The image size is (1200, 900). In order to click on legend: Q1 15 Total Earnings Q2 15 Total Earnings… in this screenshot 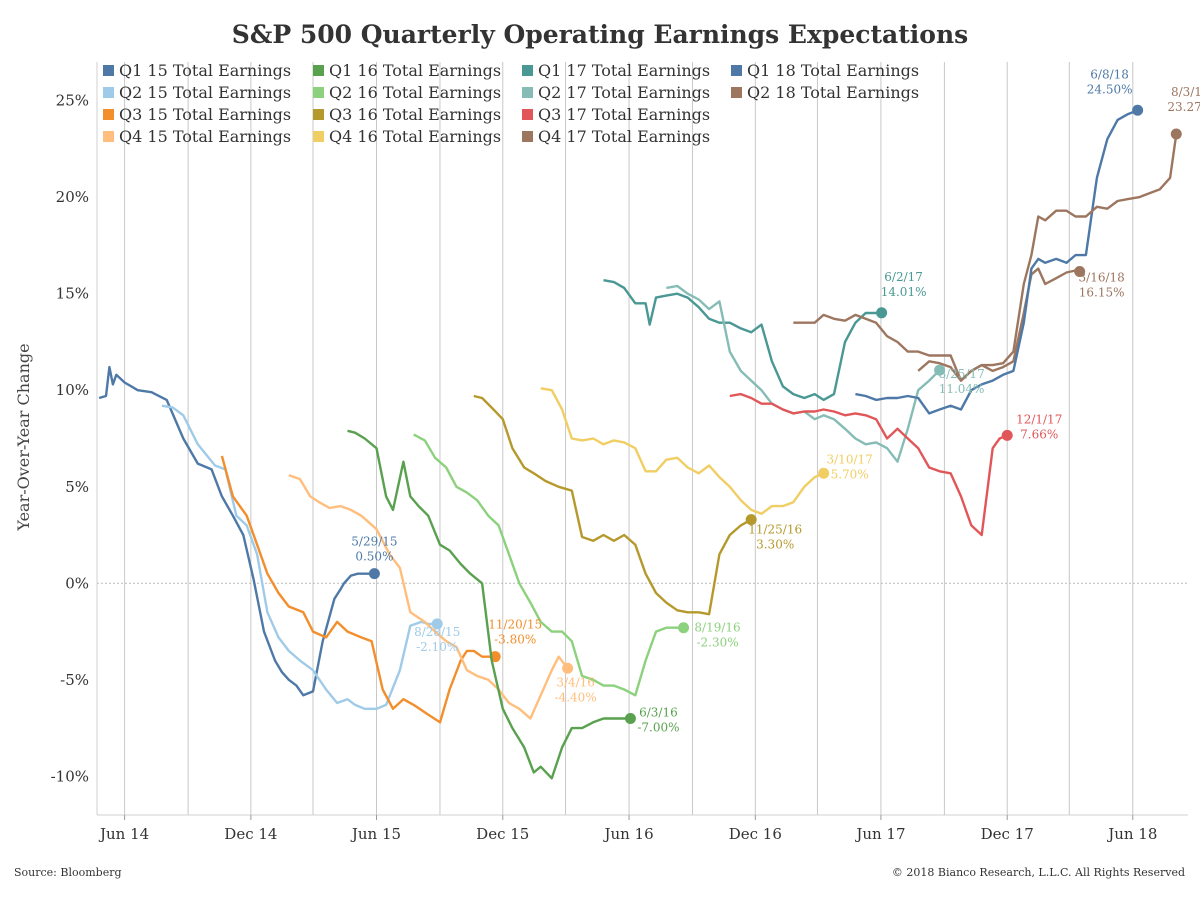, I will do `click(511, 103)`.